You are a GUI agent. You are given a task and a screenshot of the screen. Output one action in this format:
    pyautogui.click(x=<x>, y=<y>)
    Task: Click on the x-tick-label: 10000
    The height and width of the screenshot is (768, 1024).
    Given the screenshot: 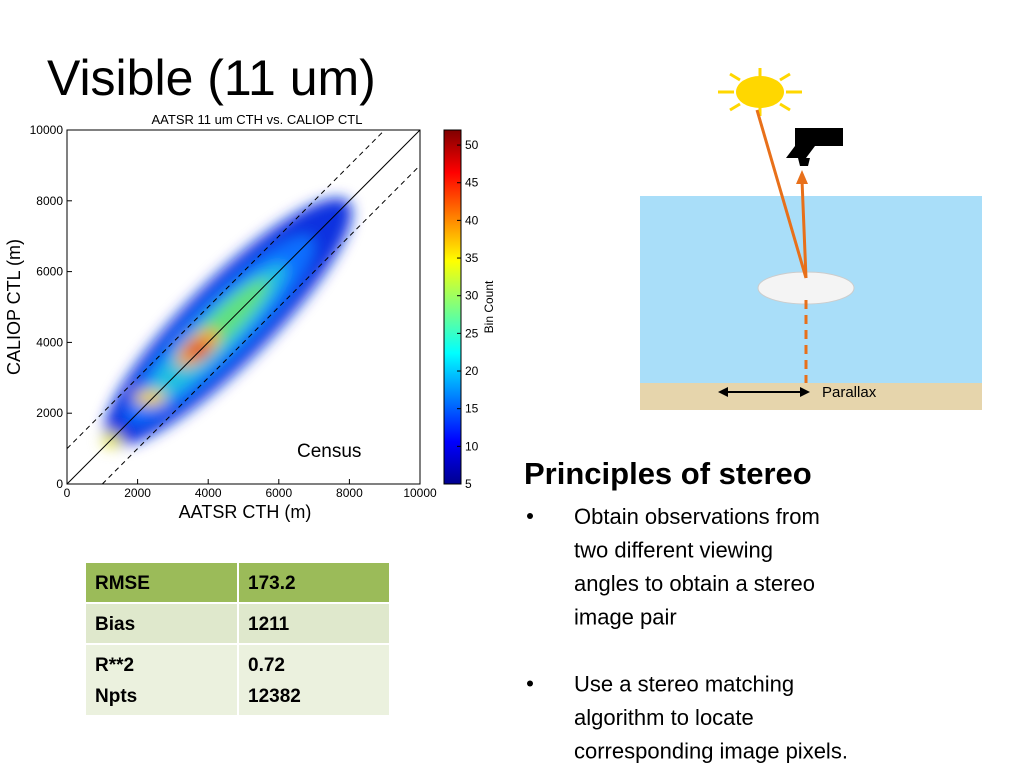 What is the action you would take?
    pyautogui.click(x=420, y=493)
    